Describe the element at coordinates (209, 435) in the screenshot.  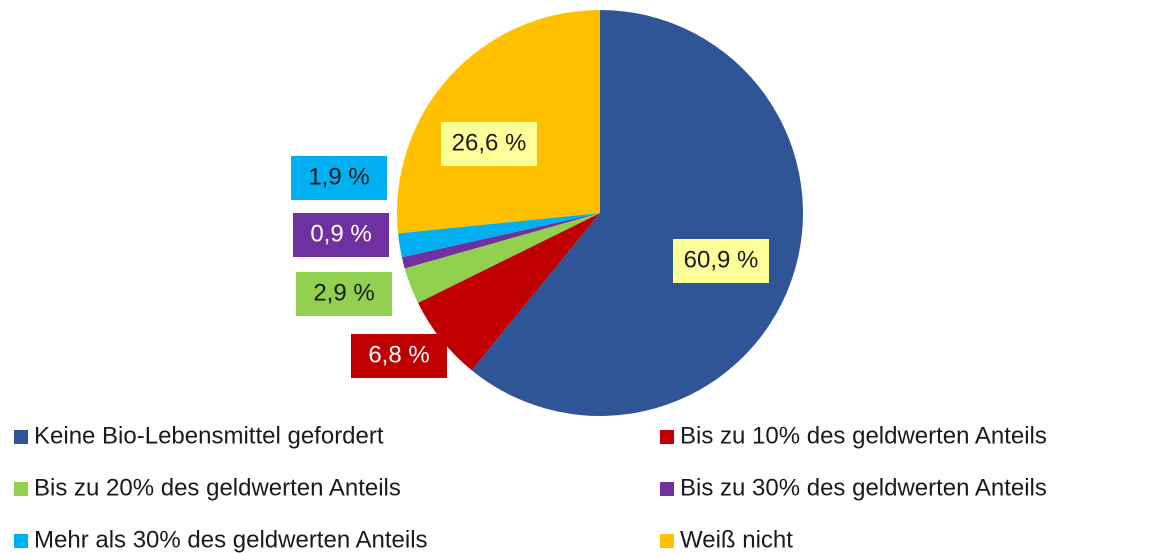
I see `legend-label: Keine Bio-Lebensmittel gefordert` at that location.